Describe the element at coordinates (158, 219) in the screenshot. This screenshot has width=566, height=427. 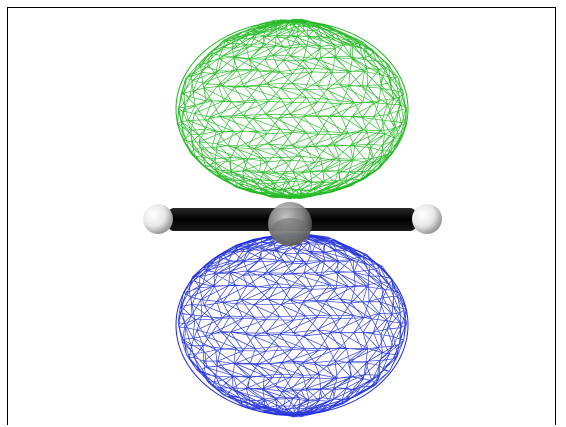
I see `terminal-atom-left` at that location.